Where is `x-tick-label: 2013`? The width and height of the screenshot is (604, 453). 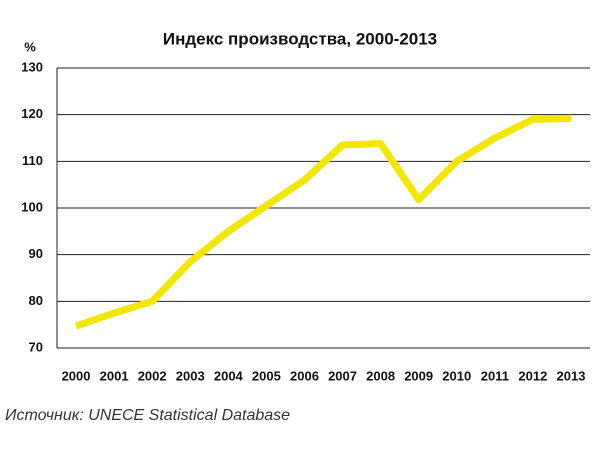 x-tick-label: 2013 is located at coordinates (571, 375).